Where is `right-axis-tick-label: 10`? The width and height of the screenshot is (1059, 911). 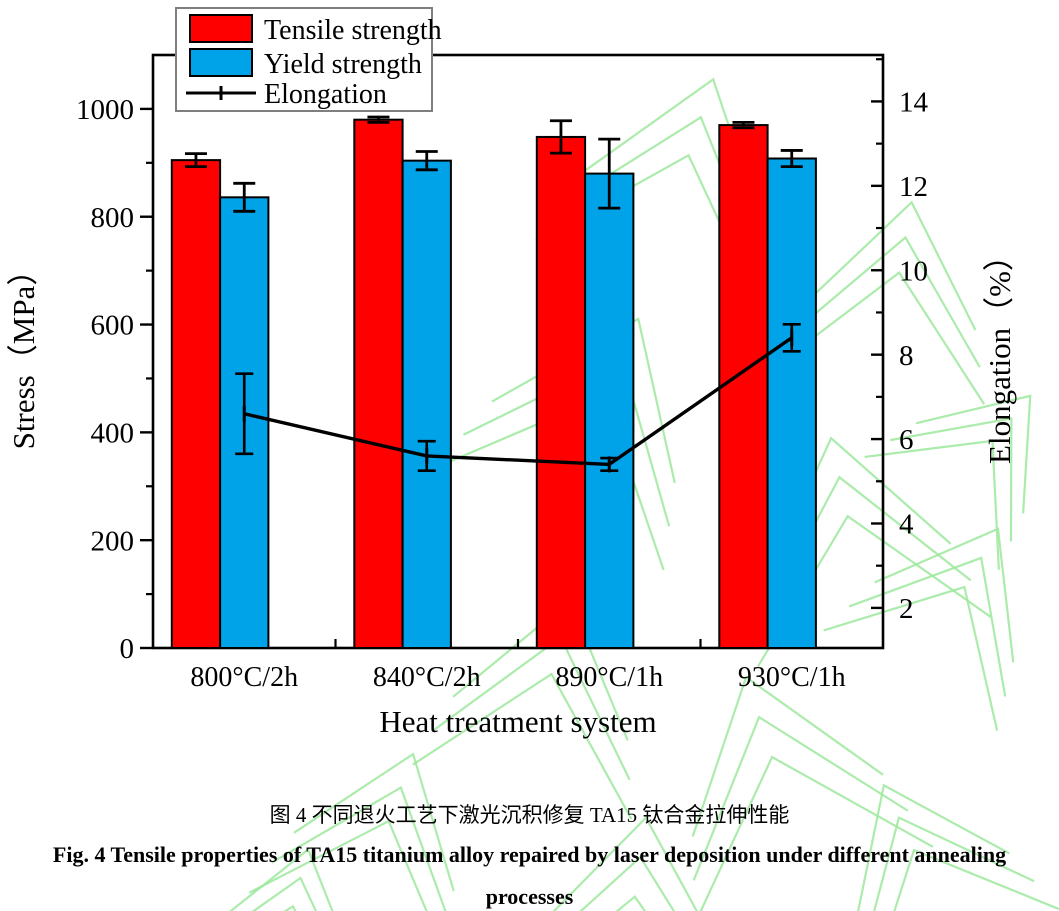 right-axis-tick-label: 10 is located at coordinates (913, 271).